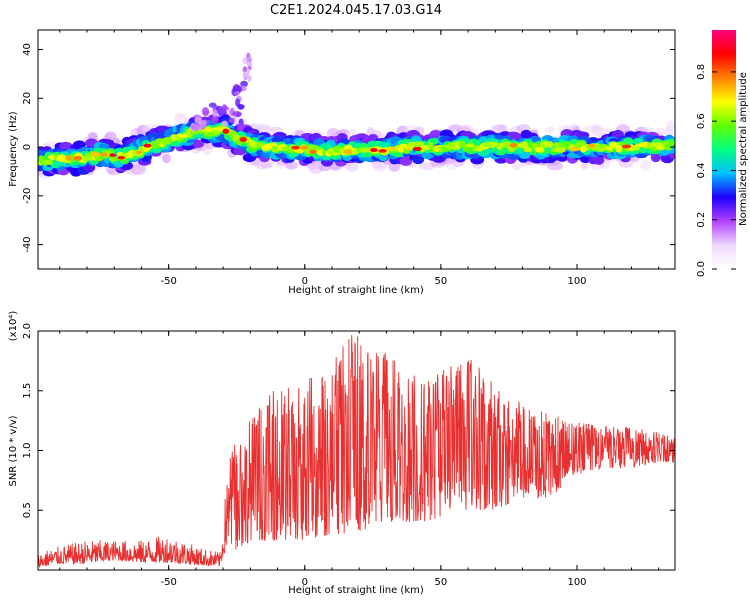  I want to click on colorbar-ticks: 0.0 0.2 0.4 0.6 0.8, so click(716, 170).